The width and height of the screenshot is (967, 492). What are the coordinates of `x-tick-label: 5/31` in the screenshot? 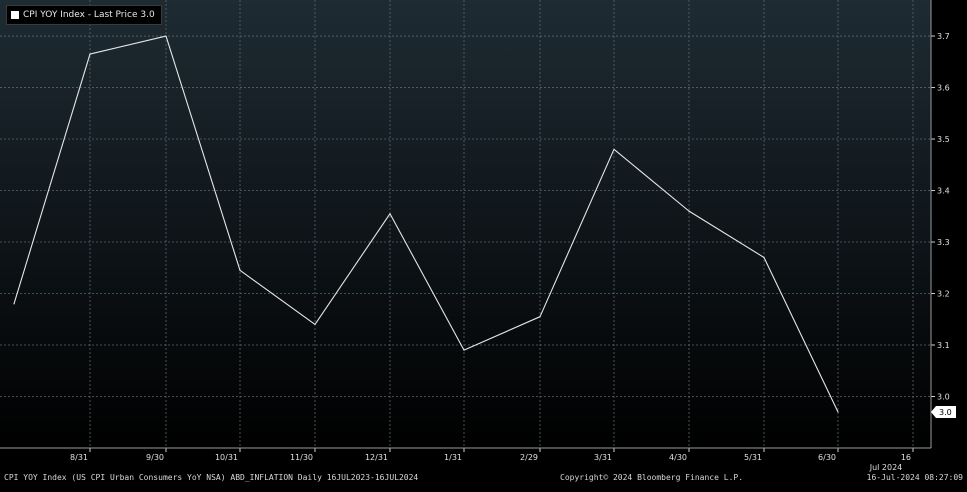 It's located at (753, 457).